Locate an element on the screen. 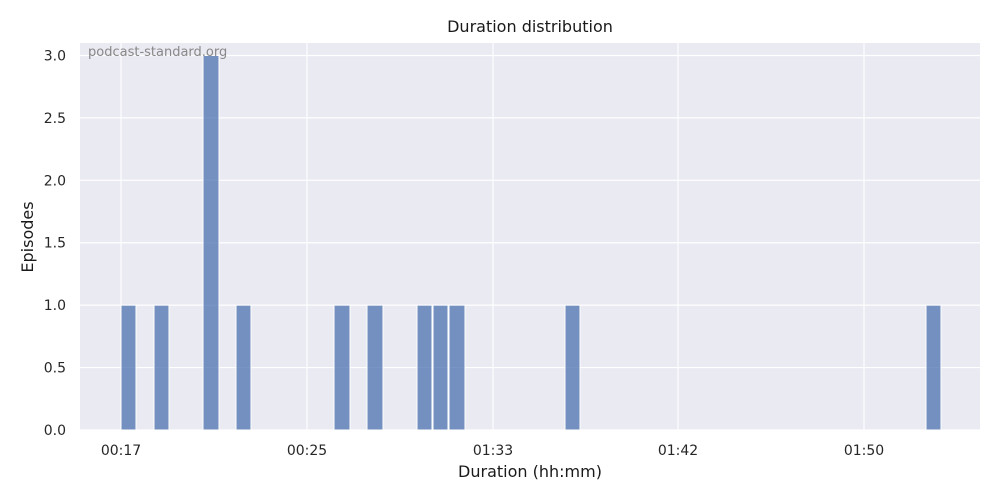 This screenshot has width=1000, height=500. x-axis-label: Duration (hh:mm) is located at coordinates (530, 471).